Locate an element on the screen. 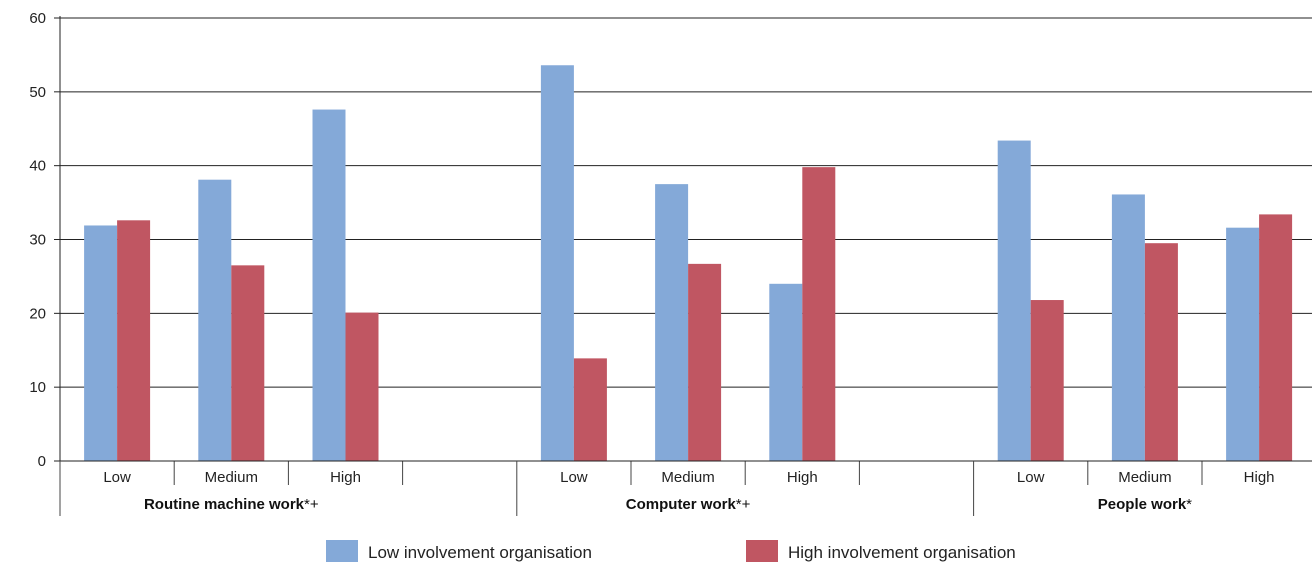 This screenshot has width=1312, height=562. legend-label: Low involvement organisation is located at coordinates (480, 552).